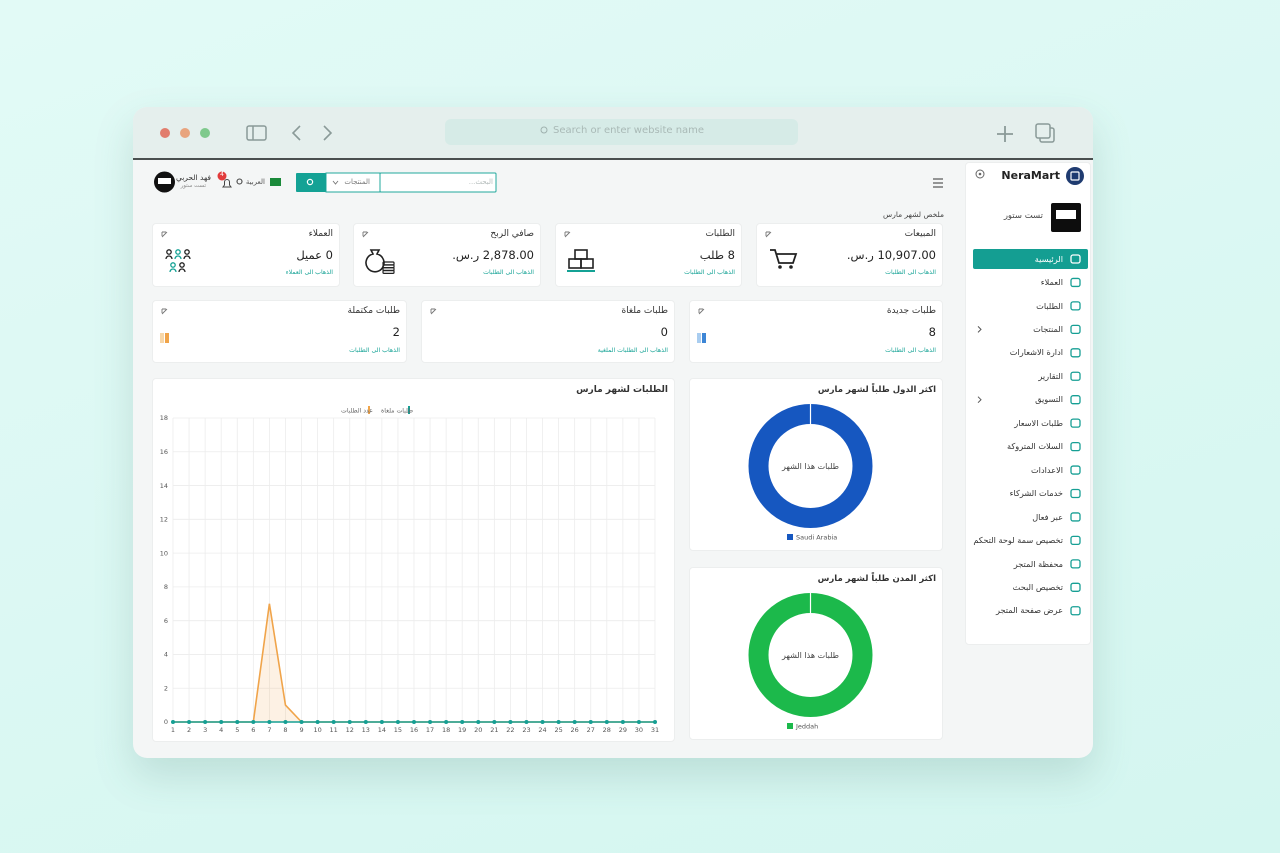  What do you see at coordinates (720, 234) in the screenshot?
I see `card-title: الطلبات` at bounding box center [720, 234].